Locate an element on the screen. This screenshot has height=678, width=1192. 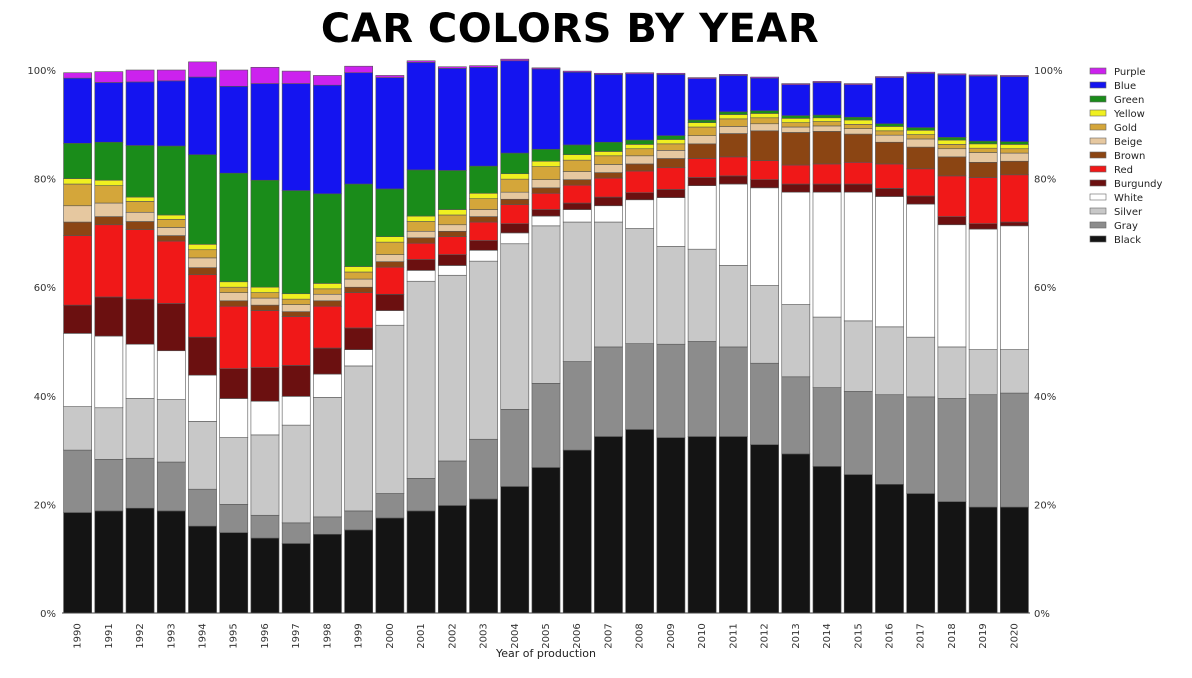
x-tick-label: 2014 is located at coordinates (827, 635).